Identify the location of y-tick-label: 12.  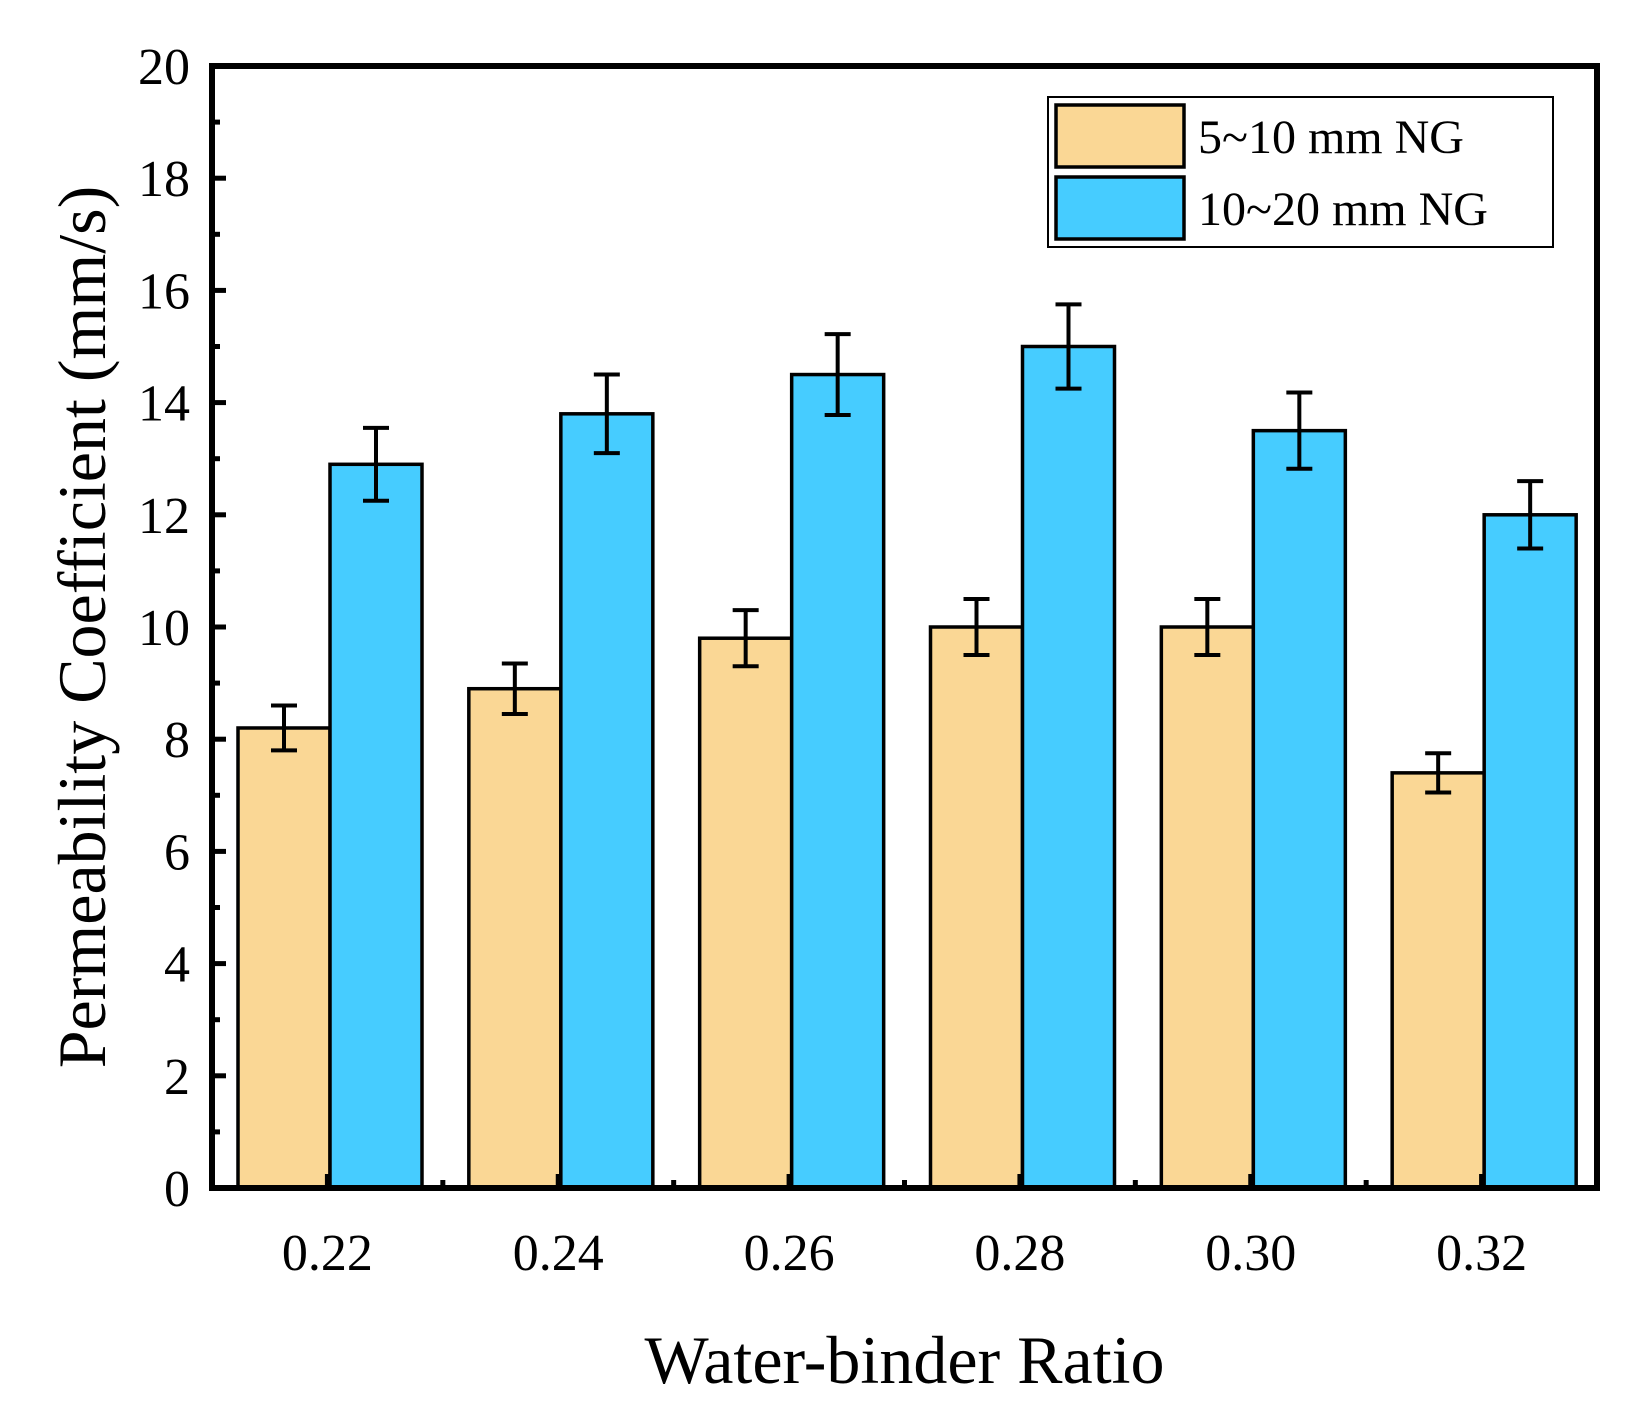
(164, 516).